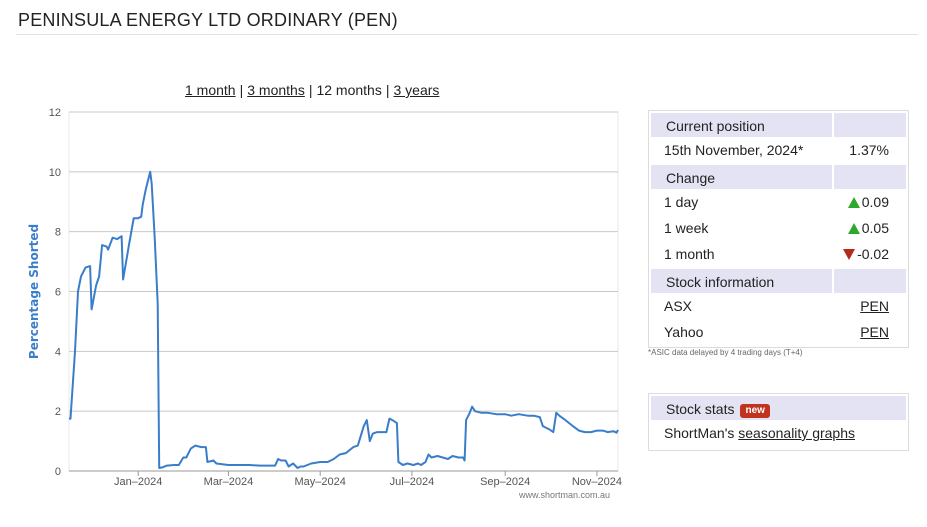 Image resolution: width=927 pixels, height=527 pixels. I want to click on change-row-1-week: 1 week 0.05, so click(778, 228).